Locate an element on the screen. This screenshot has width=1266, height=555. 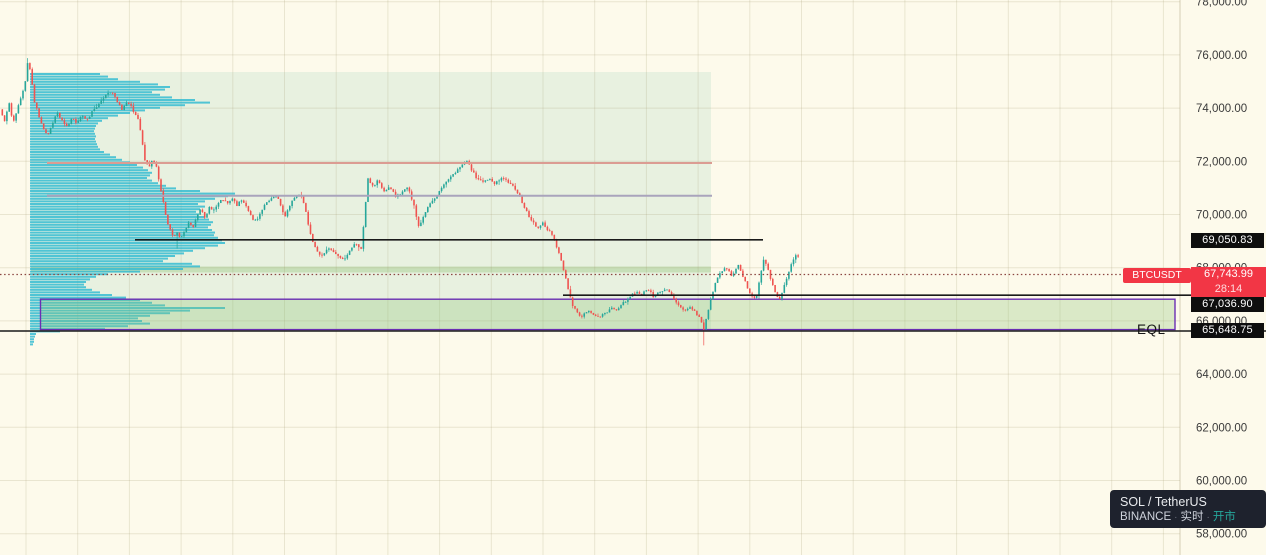
level-badge-69050: 69,050.83 is located at coordinates (1227, 240).